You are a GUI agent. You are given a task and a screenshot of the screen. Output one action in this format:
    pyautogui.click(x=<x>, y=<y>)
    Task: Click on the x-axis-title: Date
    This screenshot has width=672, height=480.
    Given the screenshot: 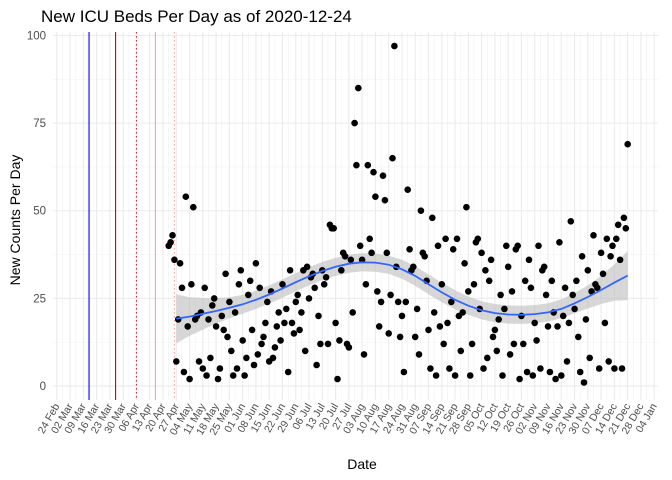 What is the action you would take?
    pyautogui.click(x=362, y=464)
    